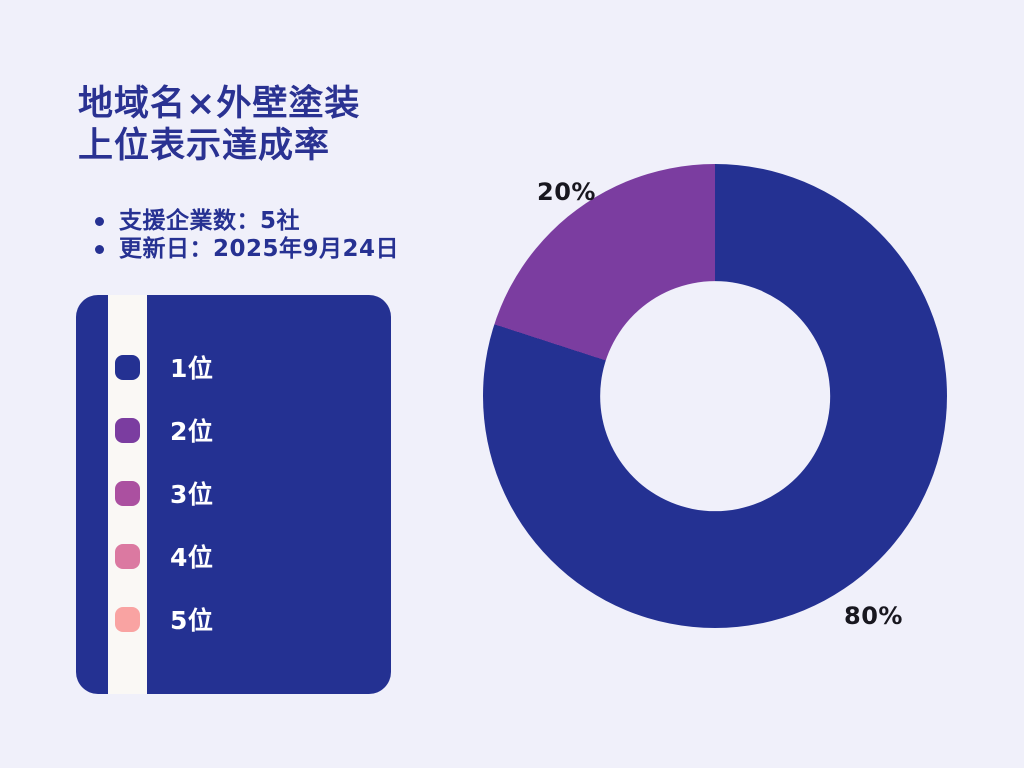 This screenshot has height=768, width=1024. Describe the element at coordinates (127, 430) in the screenshot. I see `legend-swatch-rank2` at that location.